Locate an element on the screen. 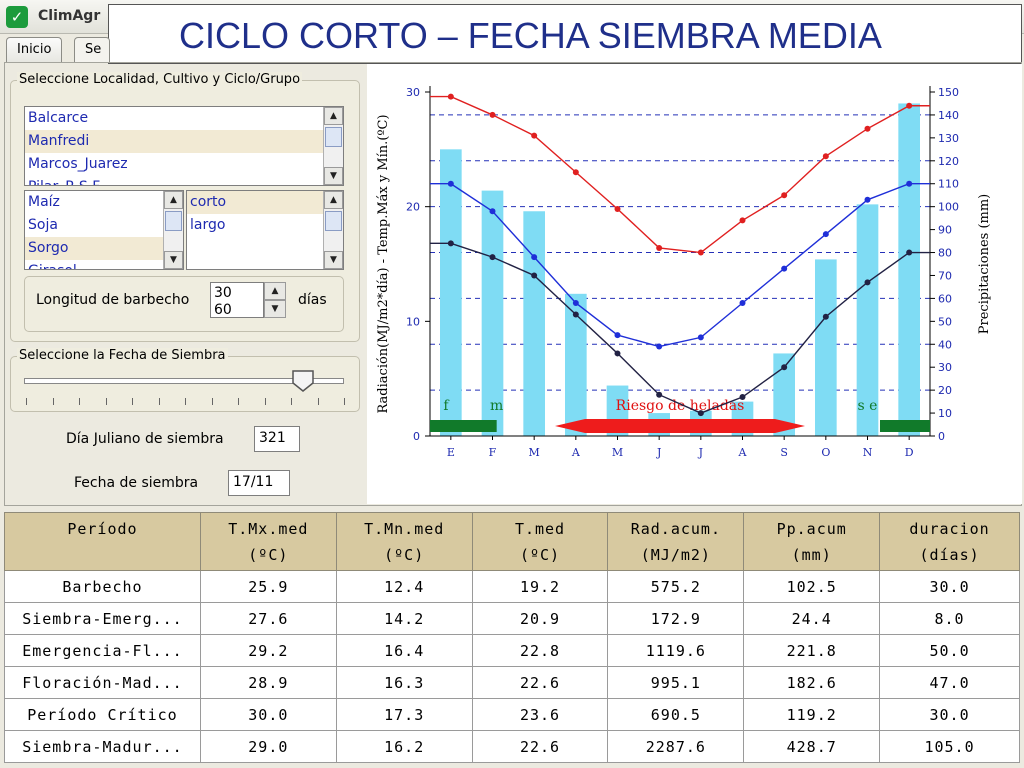  value-cell: 22.8 is located at coordinates (540, 650).